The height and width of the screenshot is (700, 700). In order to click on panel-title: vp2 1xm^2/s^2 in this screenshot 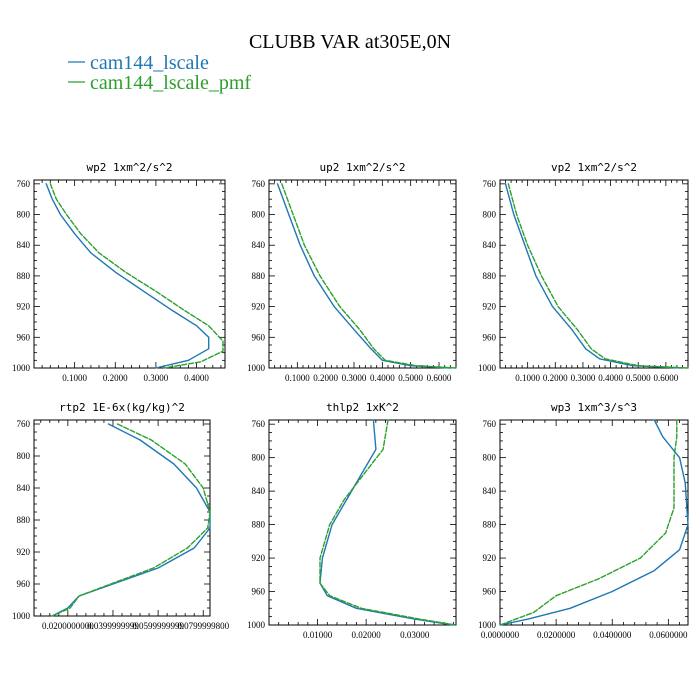, I will do `click(594, 167)`.